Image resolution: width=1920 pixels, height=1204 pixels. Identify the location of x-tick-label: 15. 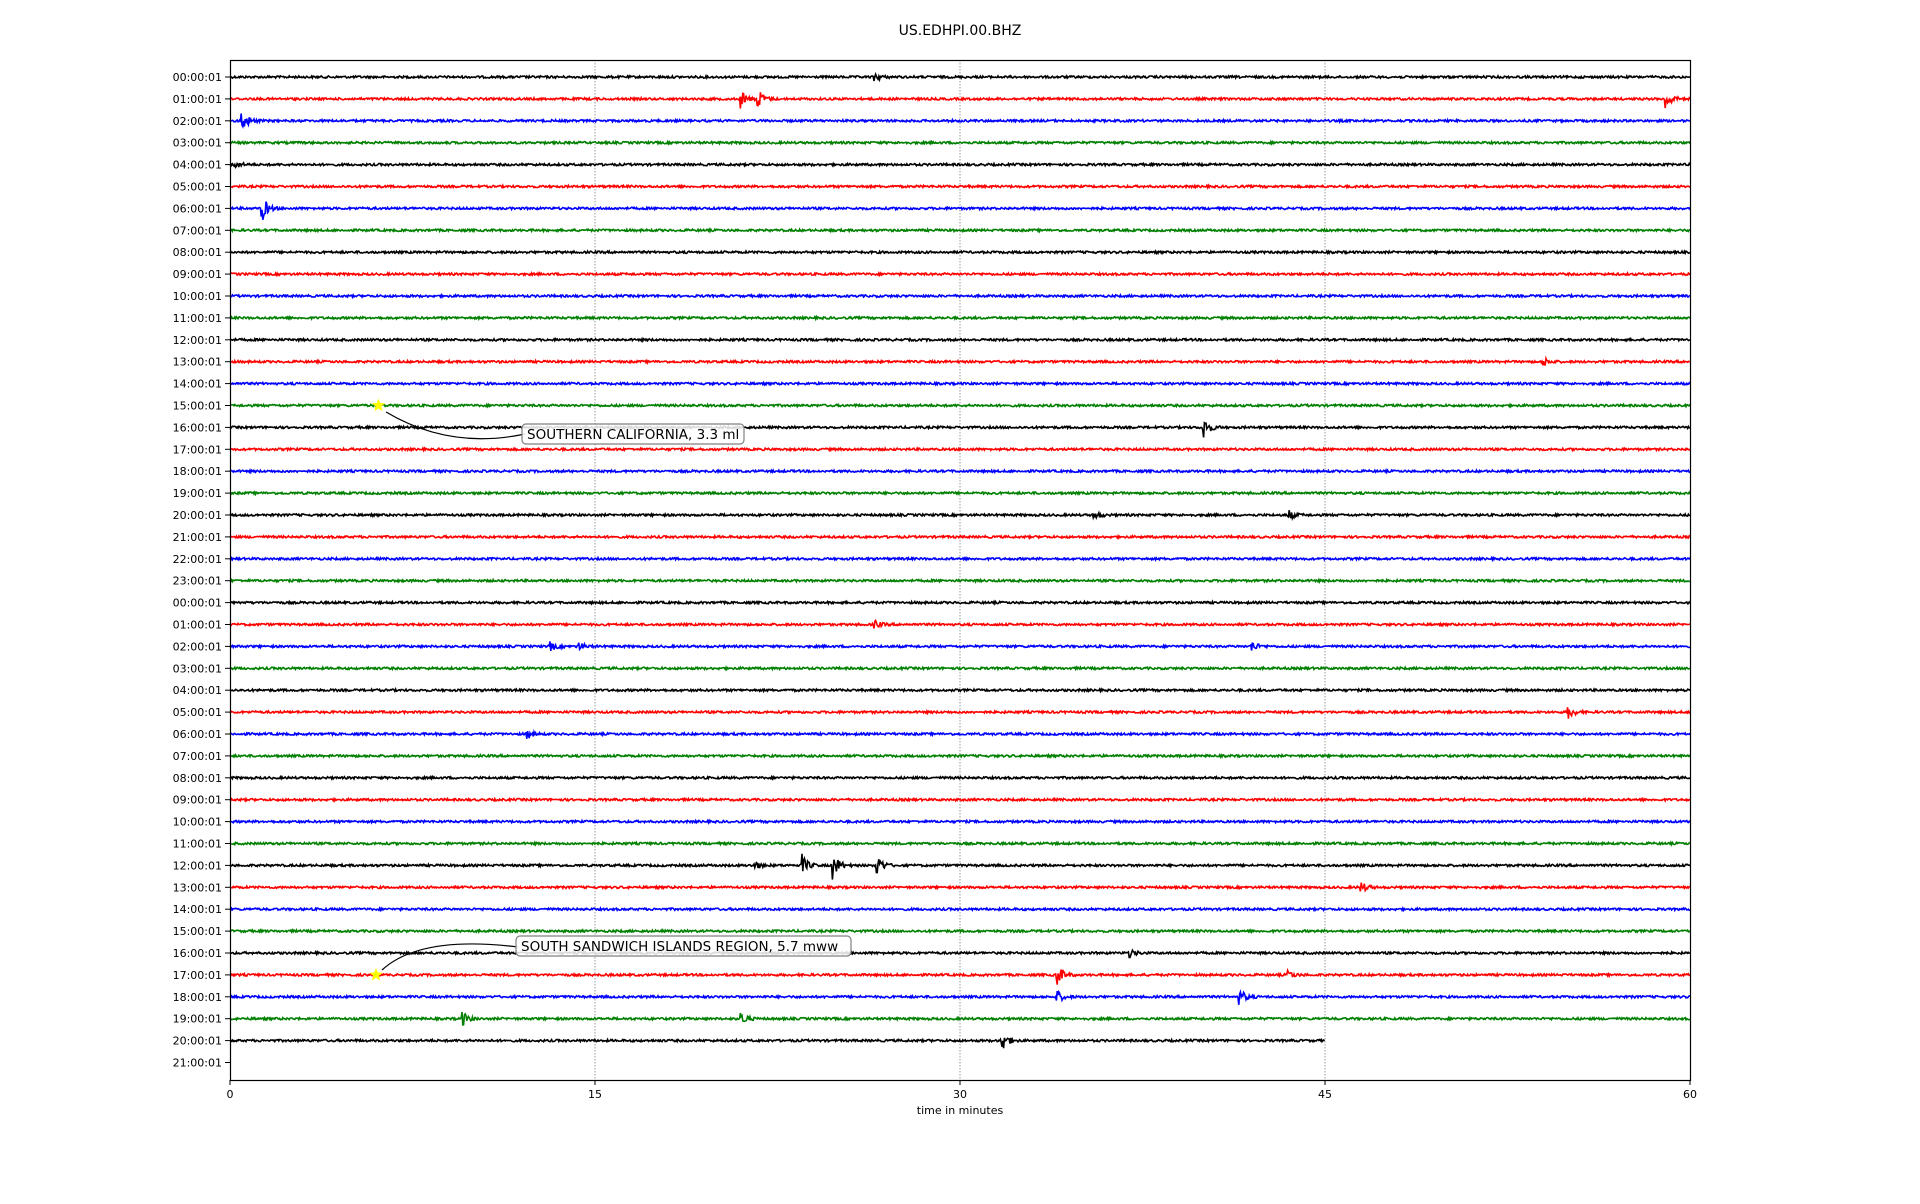
(595, 1094).